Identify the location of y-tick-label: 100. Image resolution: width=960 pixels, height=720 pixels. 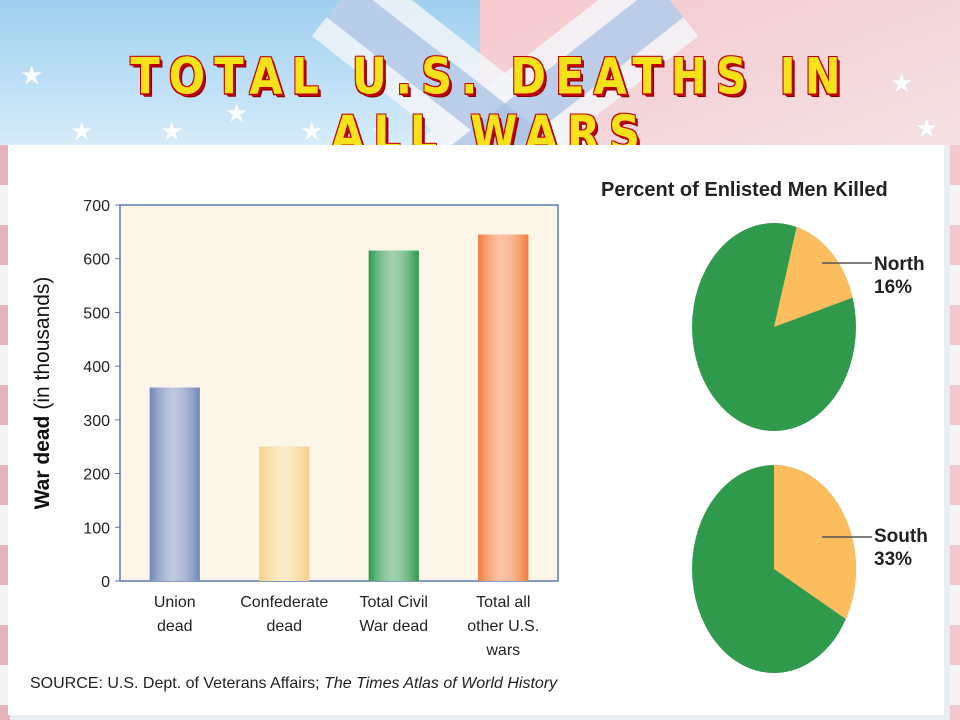
(96, 528).